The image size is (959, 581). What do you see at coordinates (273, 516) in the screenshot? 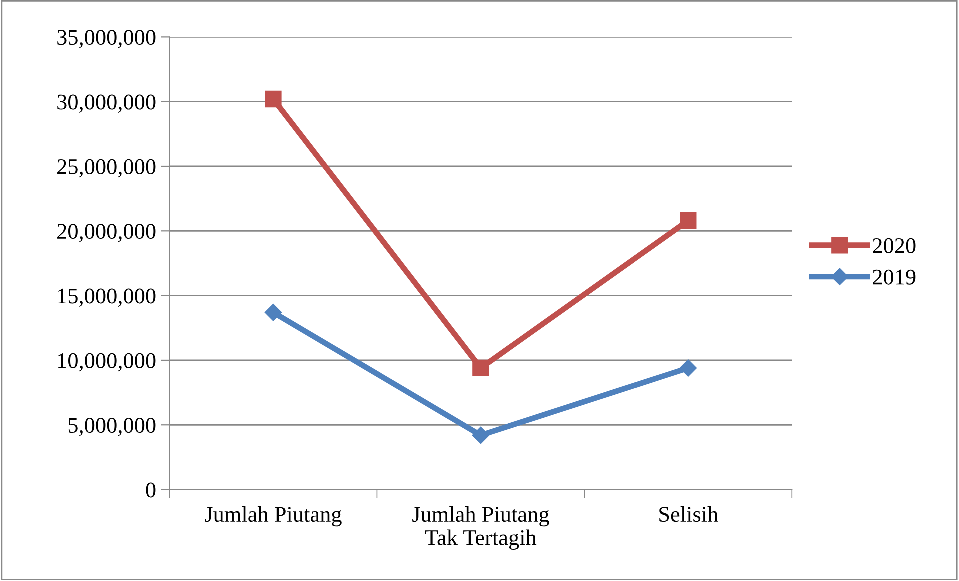
I see `x-tick-label: Jumlah Piutang` at bounding box center [273, 516].